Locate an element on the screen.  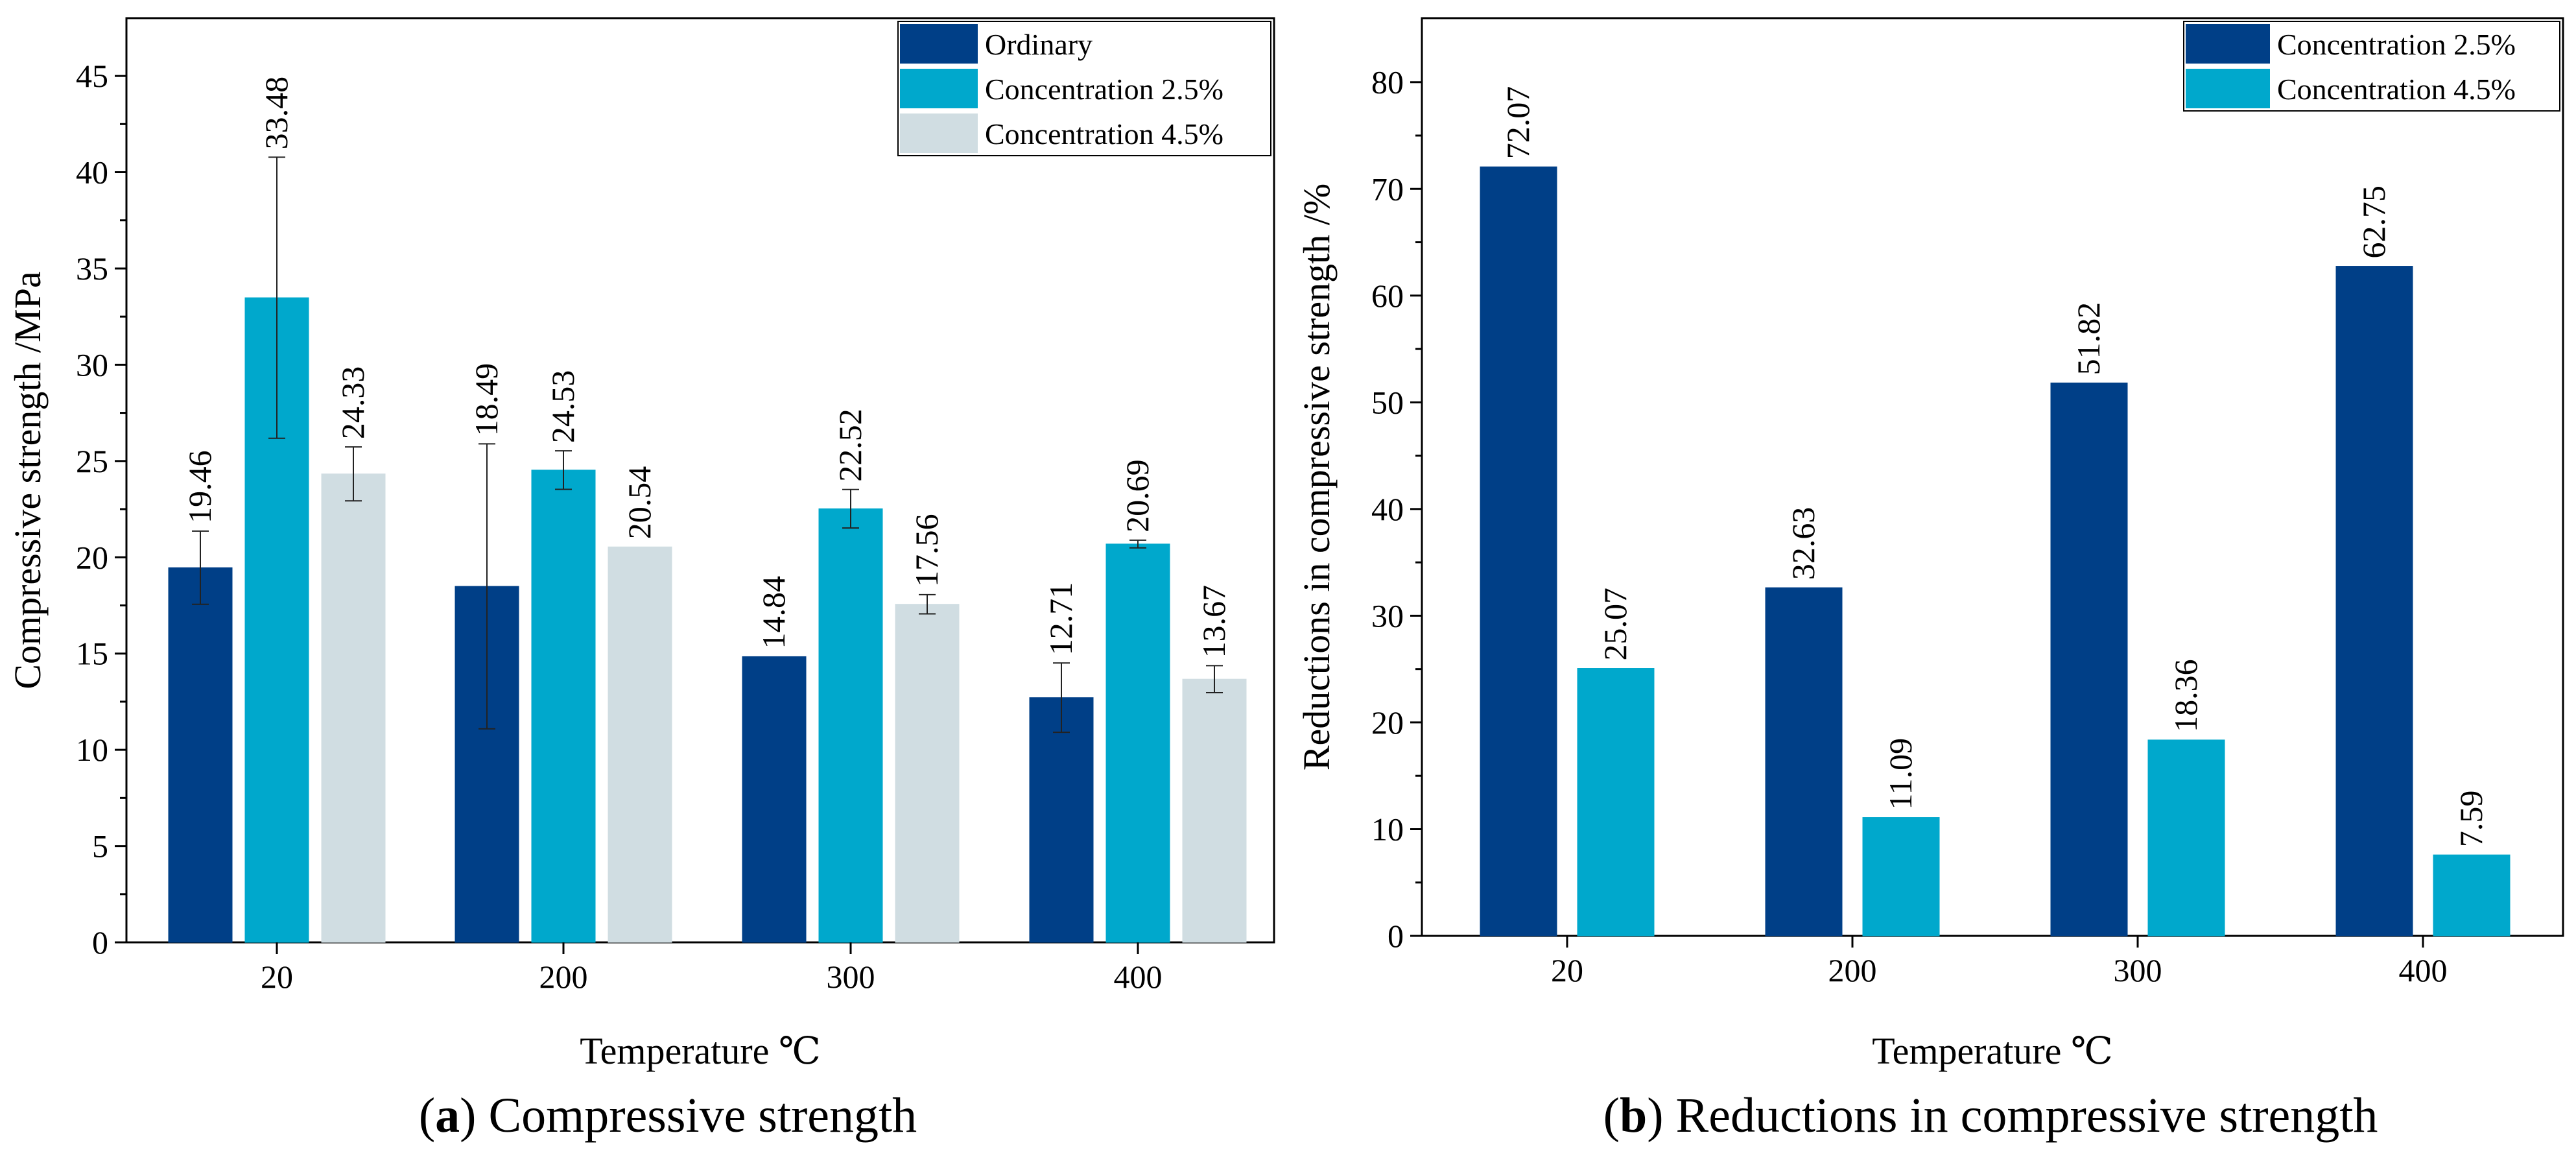
y-tick-label: 25 is located at coordinates (92, 461).